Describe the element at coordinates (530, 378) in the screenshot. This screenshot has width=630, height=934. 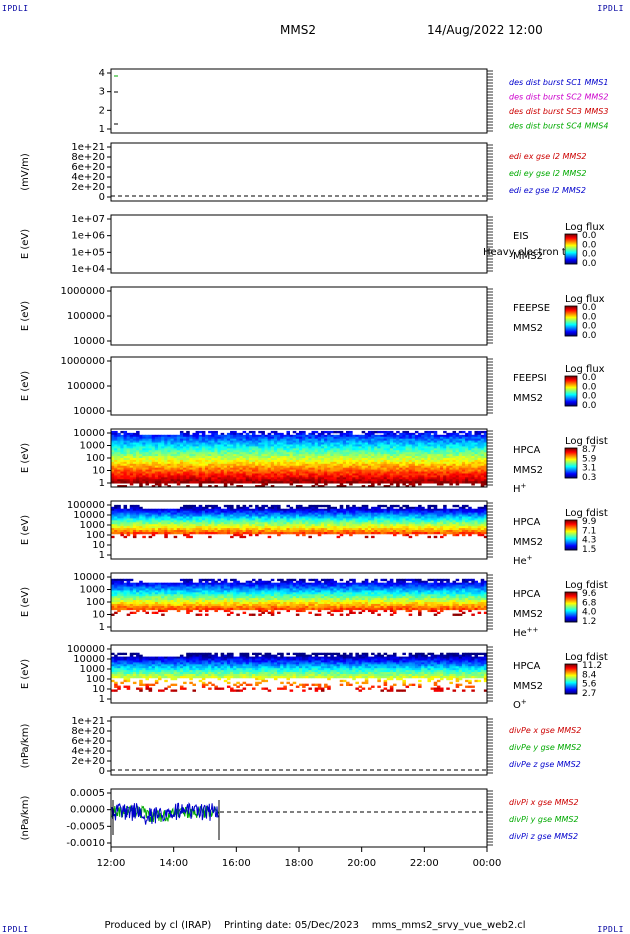
I see `instrument-label: FEEPSI` at that location.